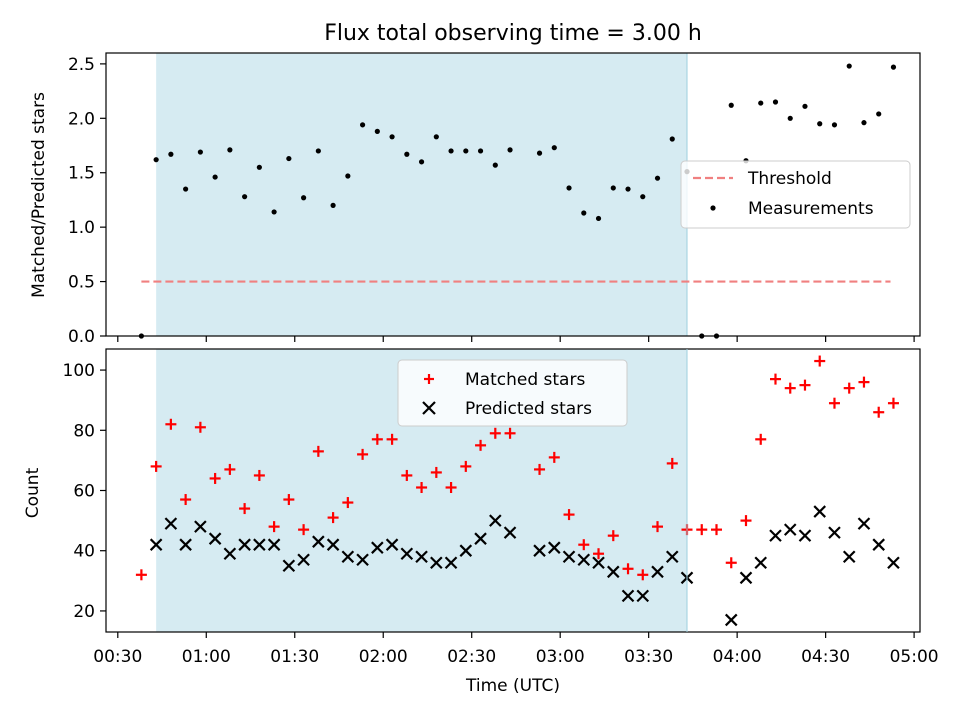 Image resolution: width=960 pixels, height=720 pixels. What do you see at coordinates (81, 228) in the screenshot?
I see `y-tick-label: 1.0` at bounding box center [81, 228].